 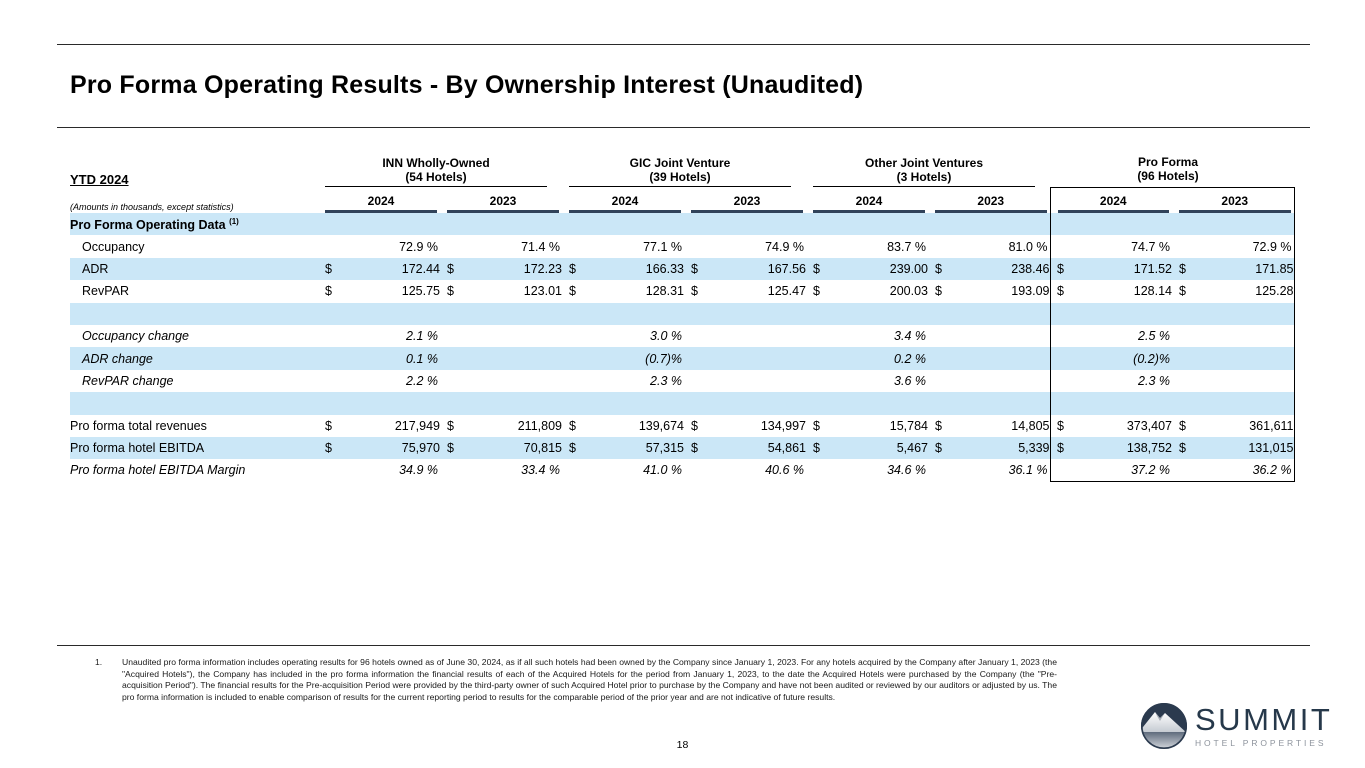 What do you see at coordinates (1152, 268) in the screenshot?
I see `cell-value: 171.52` at bounding box center [1152, 268].